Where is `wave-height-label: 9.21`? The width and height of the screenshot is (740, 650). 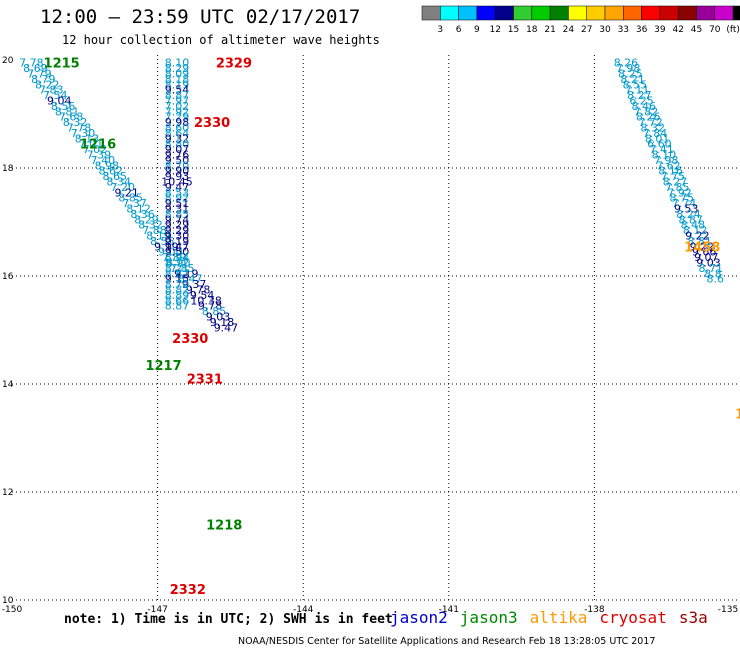 wave-height-label: 9.21 is located at coordinates (126, 192).